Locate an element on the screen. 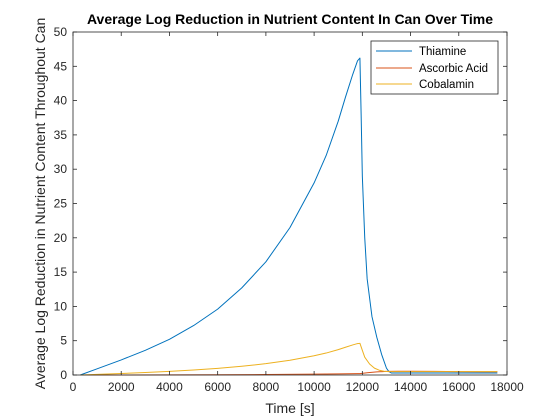 This screenshot has height=420, width=560. x-tick-label: 2000 is located at coordinates (121, 387).